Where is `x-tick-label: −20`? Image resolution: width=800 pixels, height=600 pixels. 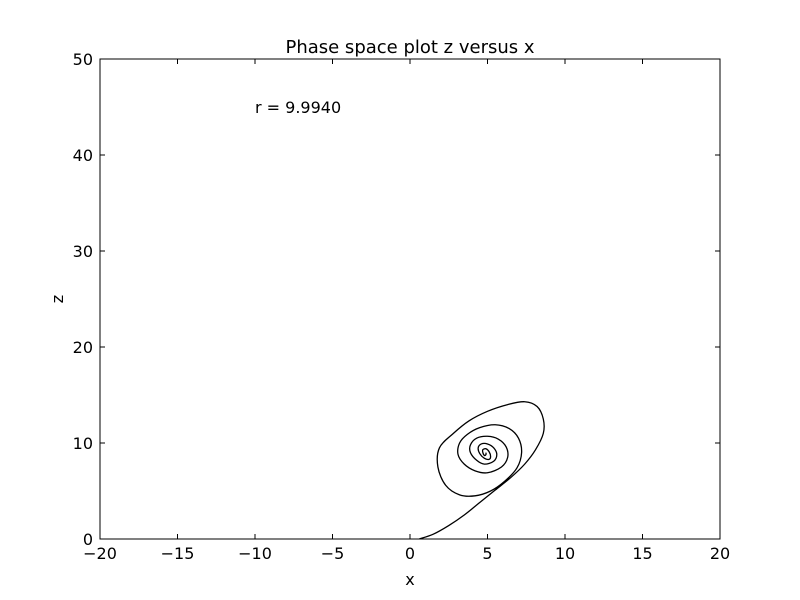
x-tick-label: −20 is located at coordinates (100, 553).